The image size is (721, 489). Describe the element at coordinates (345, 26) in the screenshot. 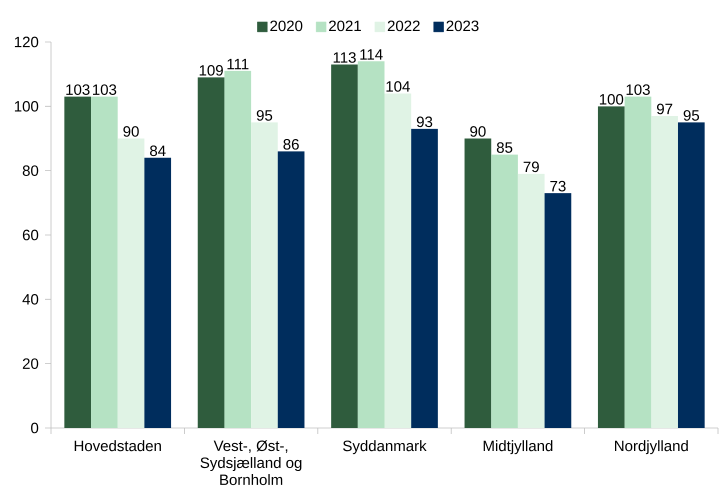

I see `legend-label: 2021` at that location.